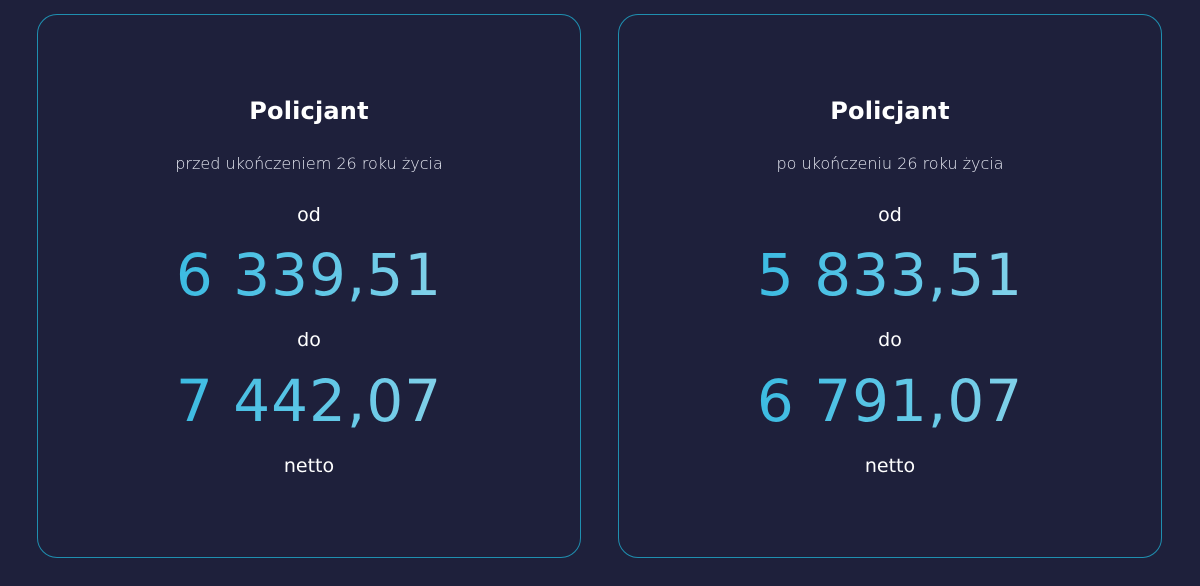  I want to click on from-amount: 6 339,51, so click(309, 275).